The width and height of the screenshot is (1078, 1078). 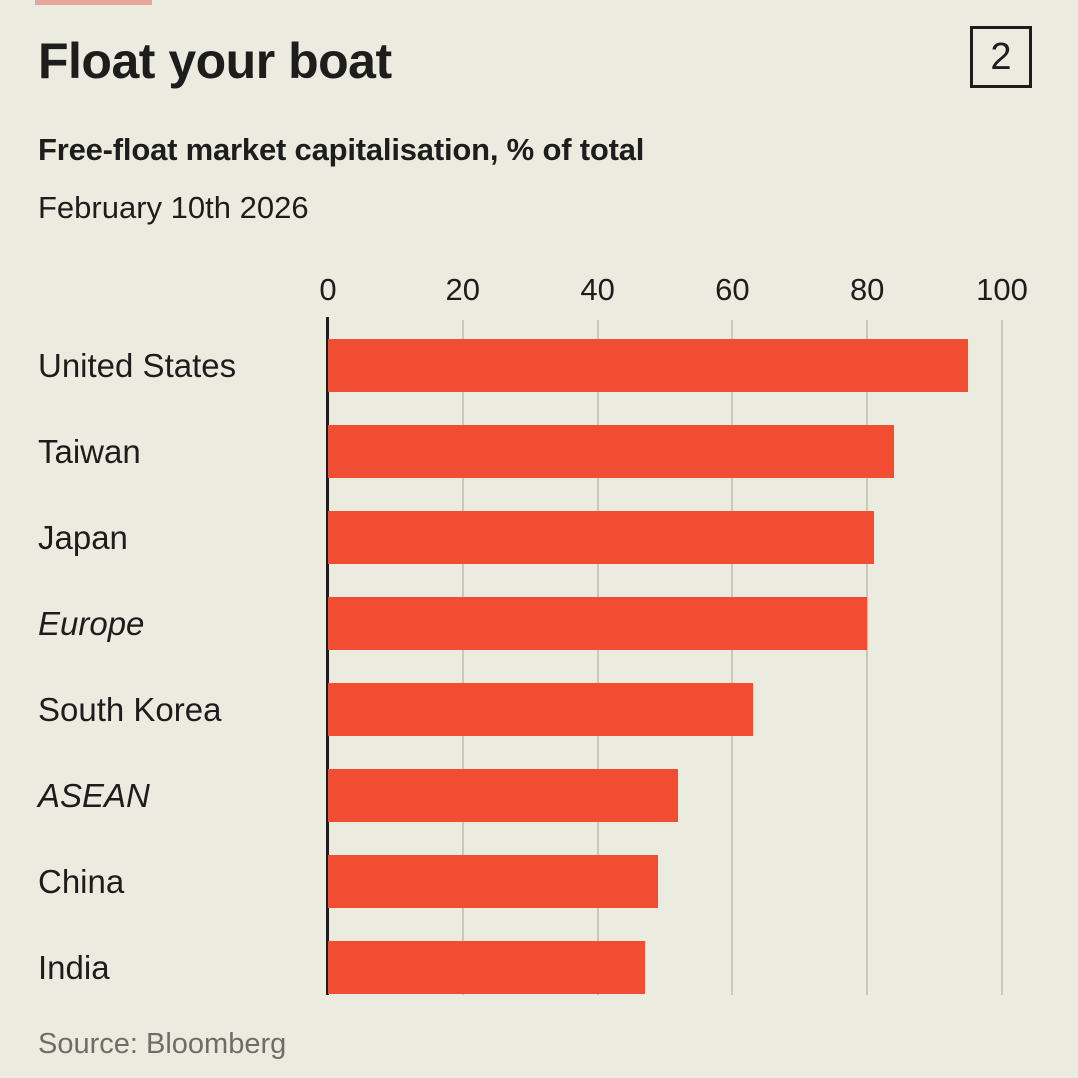 I want to click on bar-south-korea, so click(x=540, y=709).